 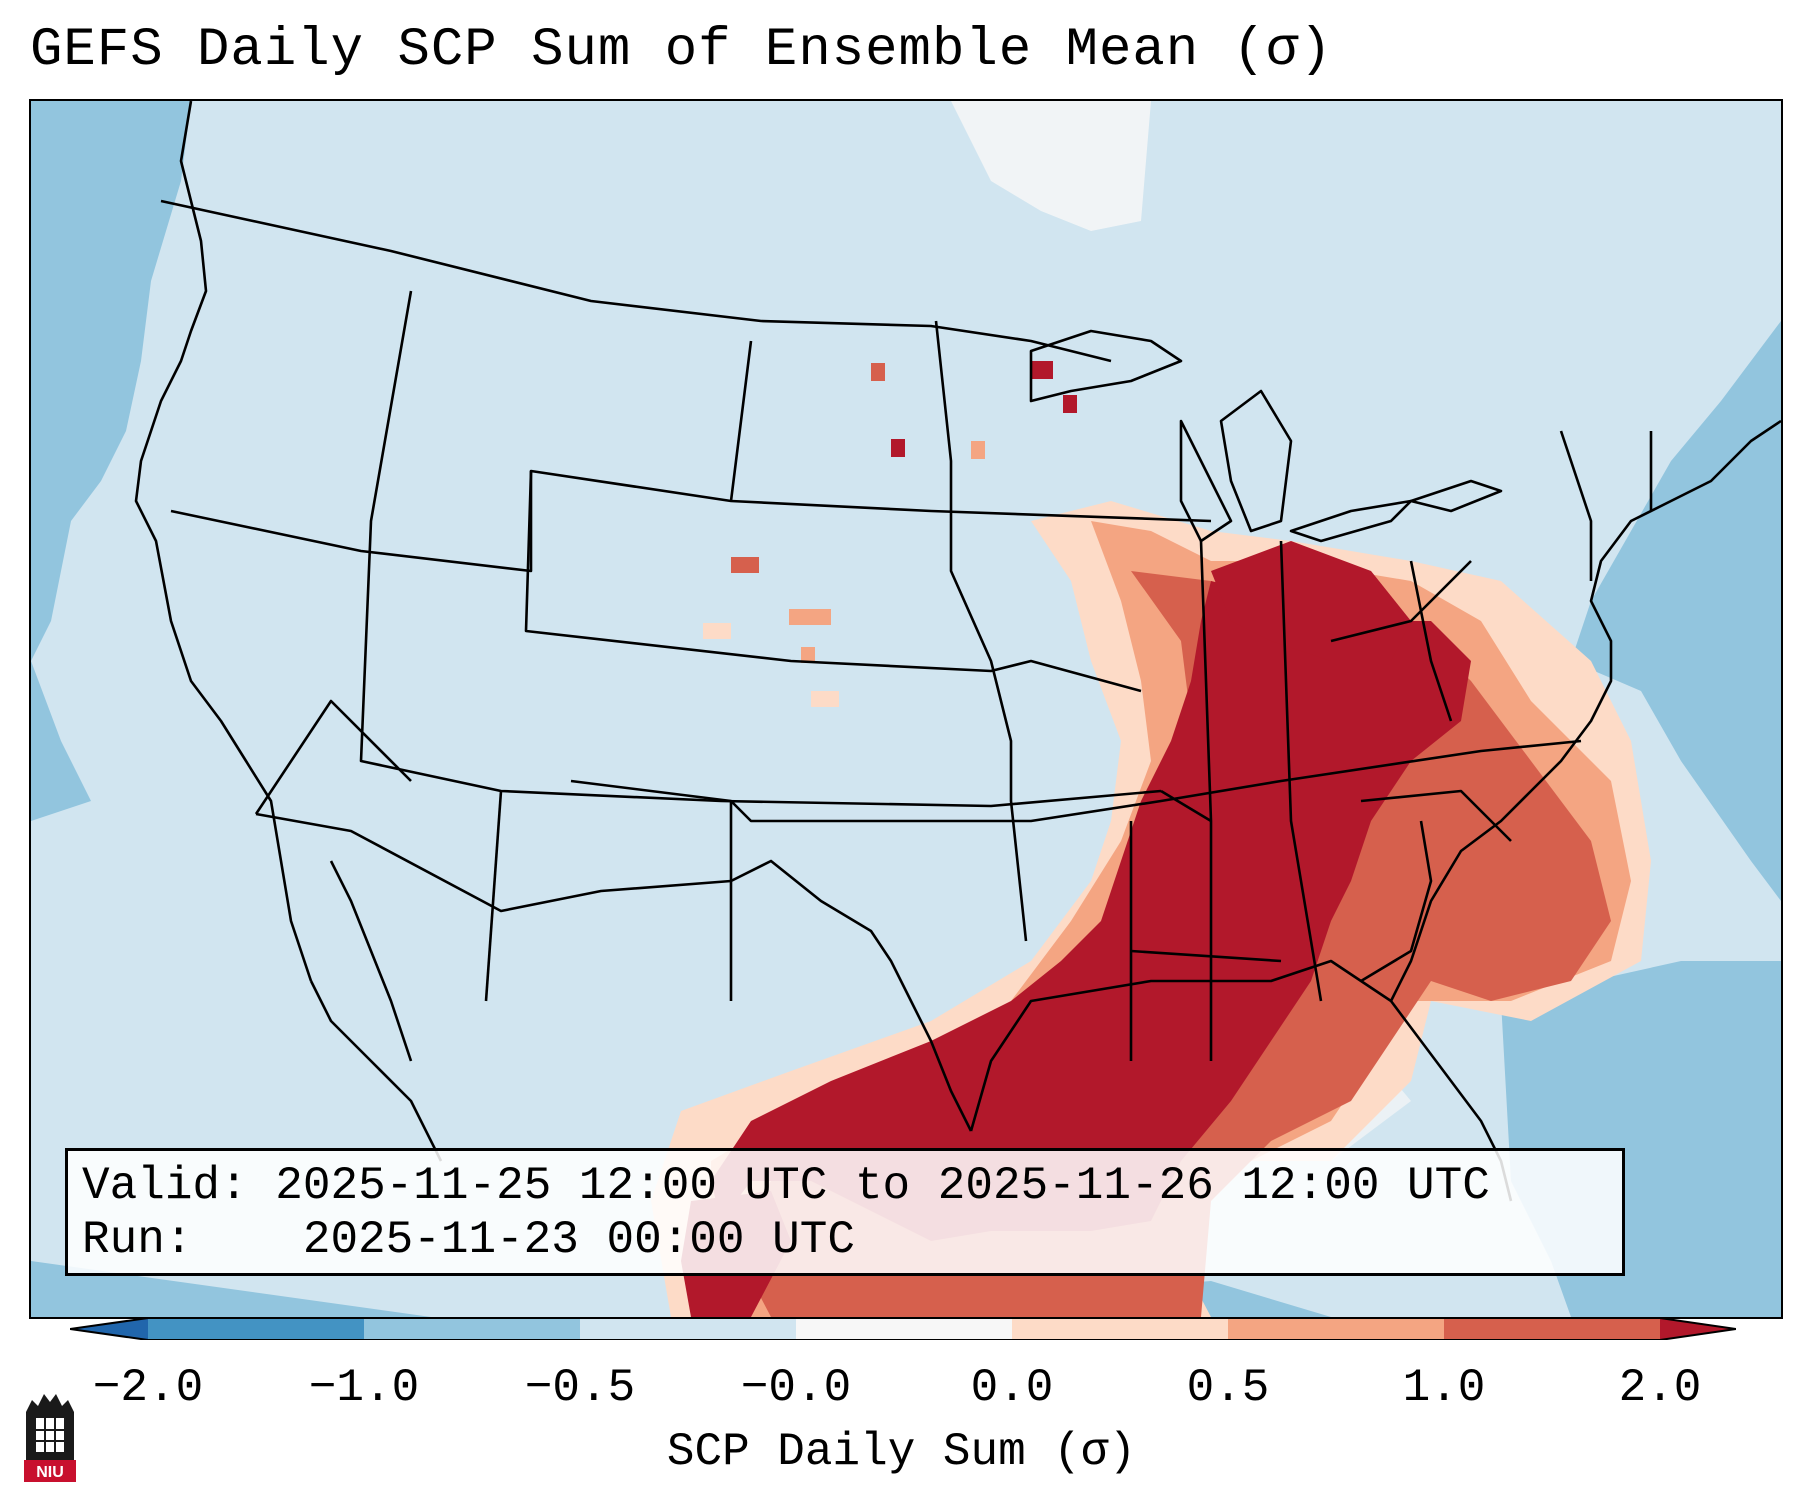 I want to click on run-label: Run:, so click(x=137, y=1240).